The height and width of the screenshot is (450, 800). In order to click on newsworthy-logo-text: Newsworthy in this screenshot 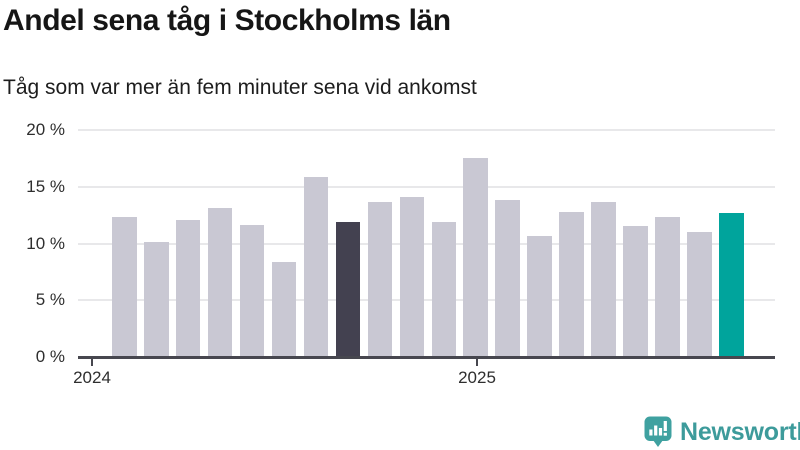, I will do `click(740, 431)`.